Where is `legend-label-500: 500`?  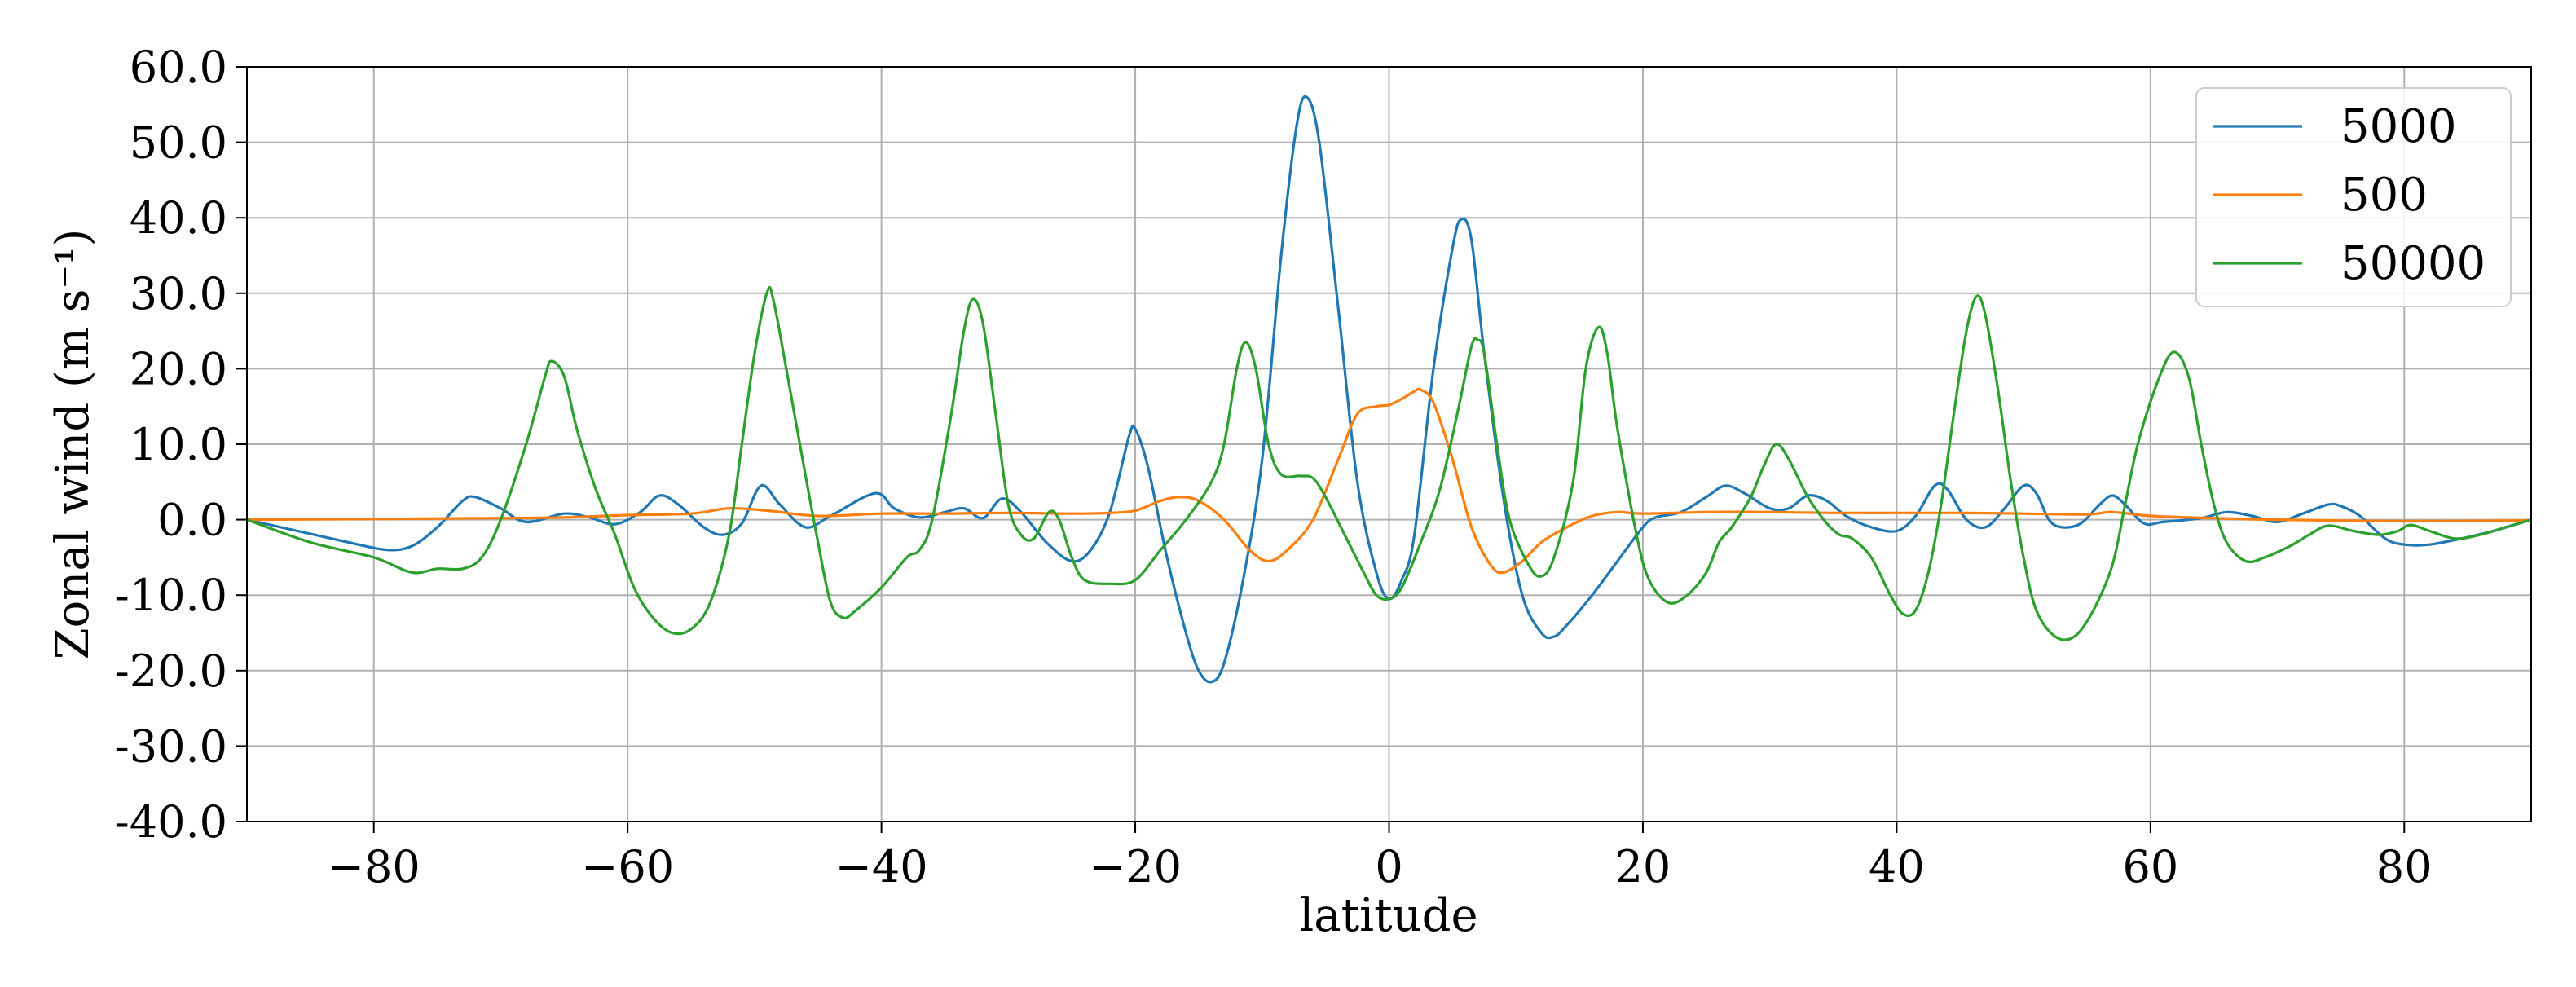
legend-label-500: 500 is located at coordinates (2384, 196).